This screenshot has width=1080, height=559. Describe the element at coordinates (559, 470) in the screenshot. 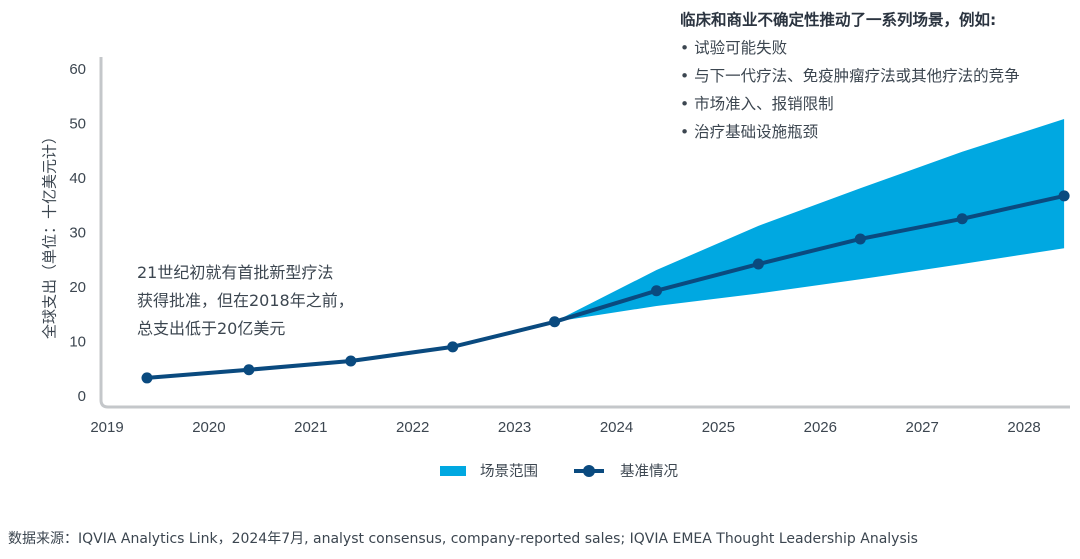

I see `legend: 场景范围 基准情况` at that location.